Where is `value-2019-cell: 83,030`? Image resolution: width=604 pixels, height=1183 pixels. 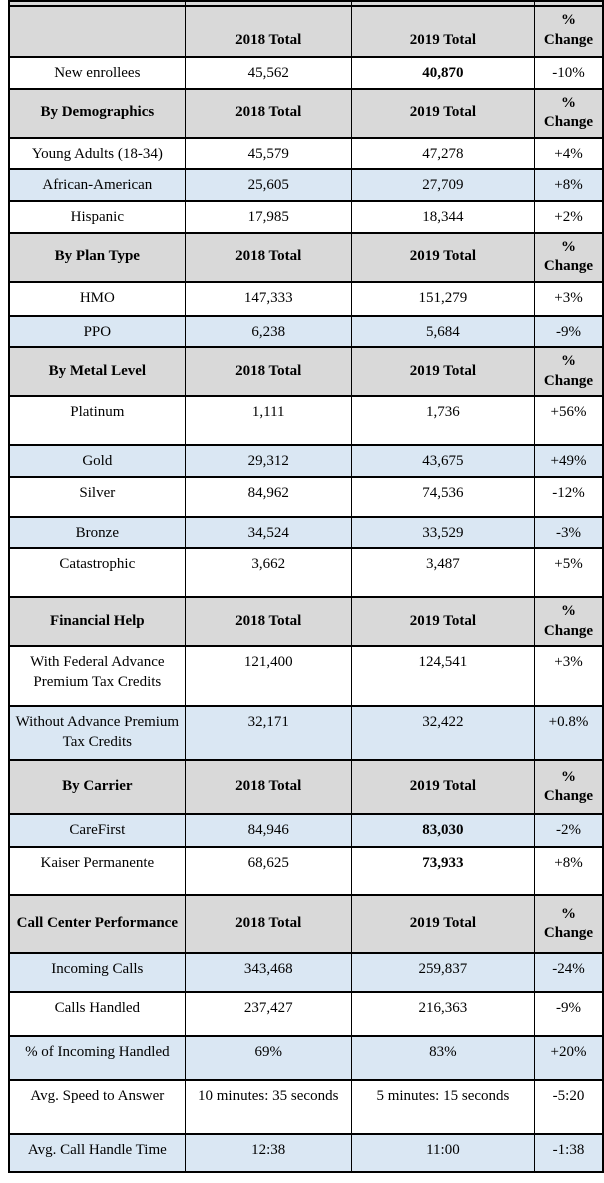
value-2019-cell: 83,030 is located at coordinates (443, 830).